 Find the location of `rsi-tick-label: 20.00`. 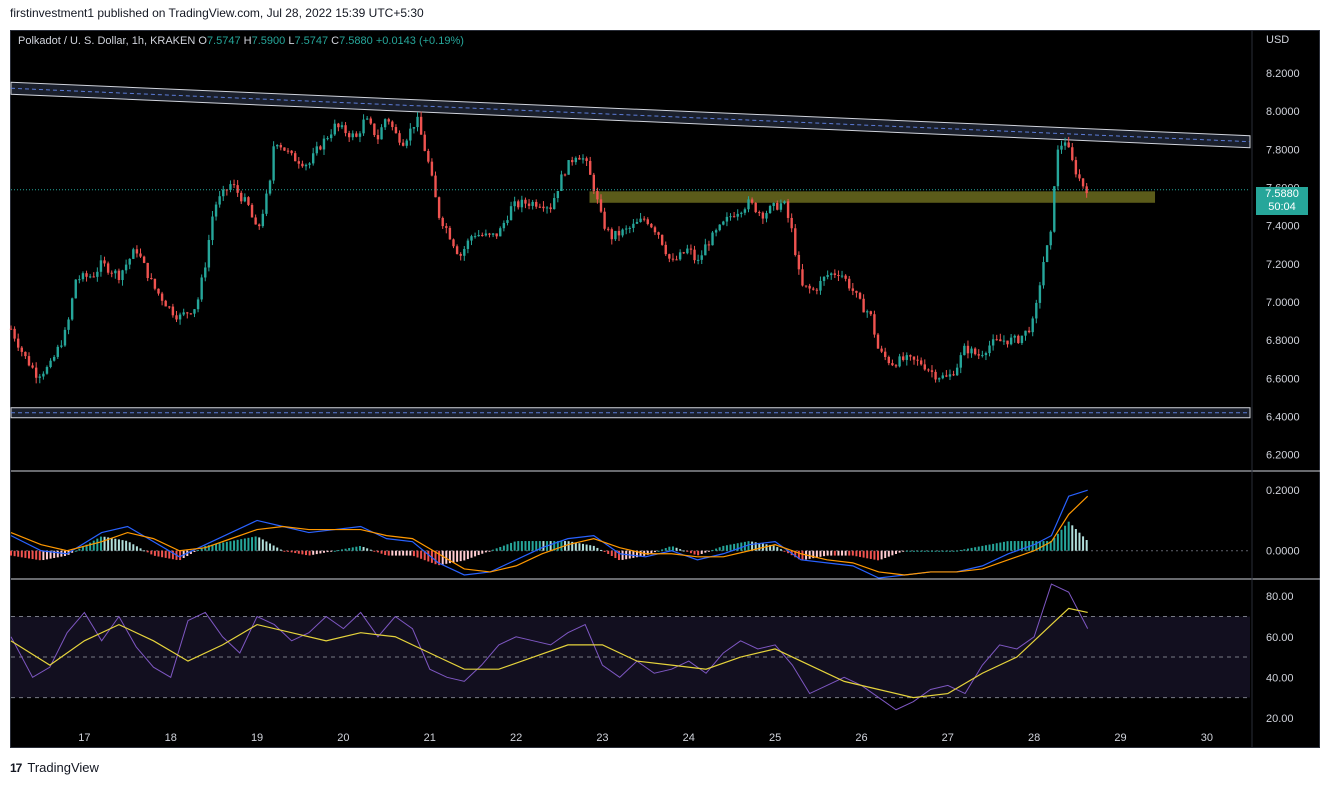

rsi-tick-label: 20.00 is located at coordinates (1280, 719).